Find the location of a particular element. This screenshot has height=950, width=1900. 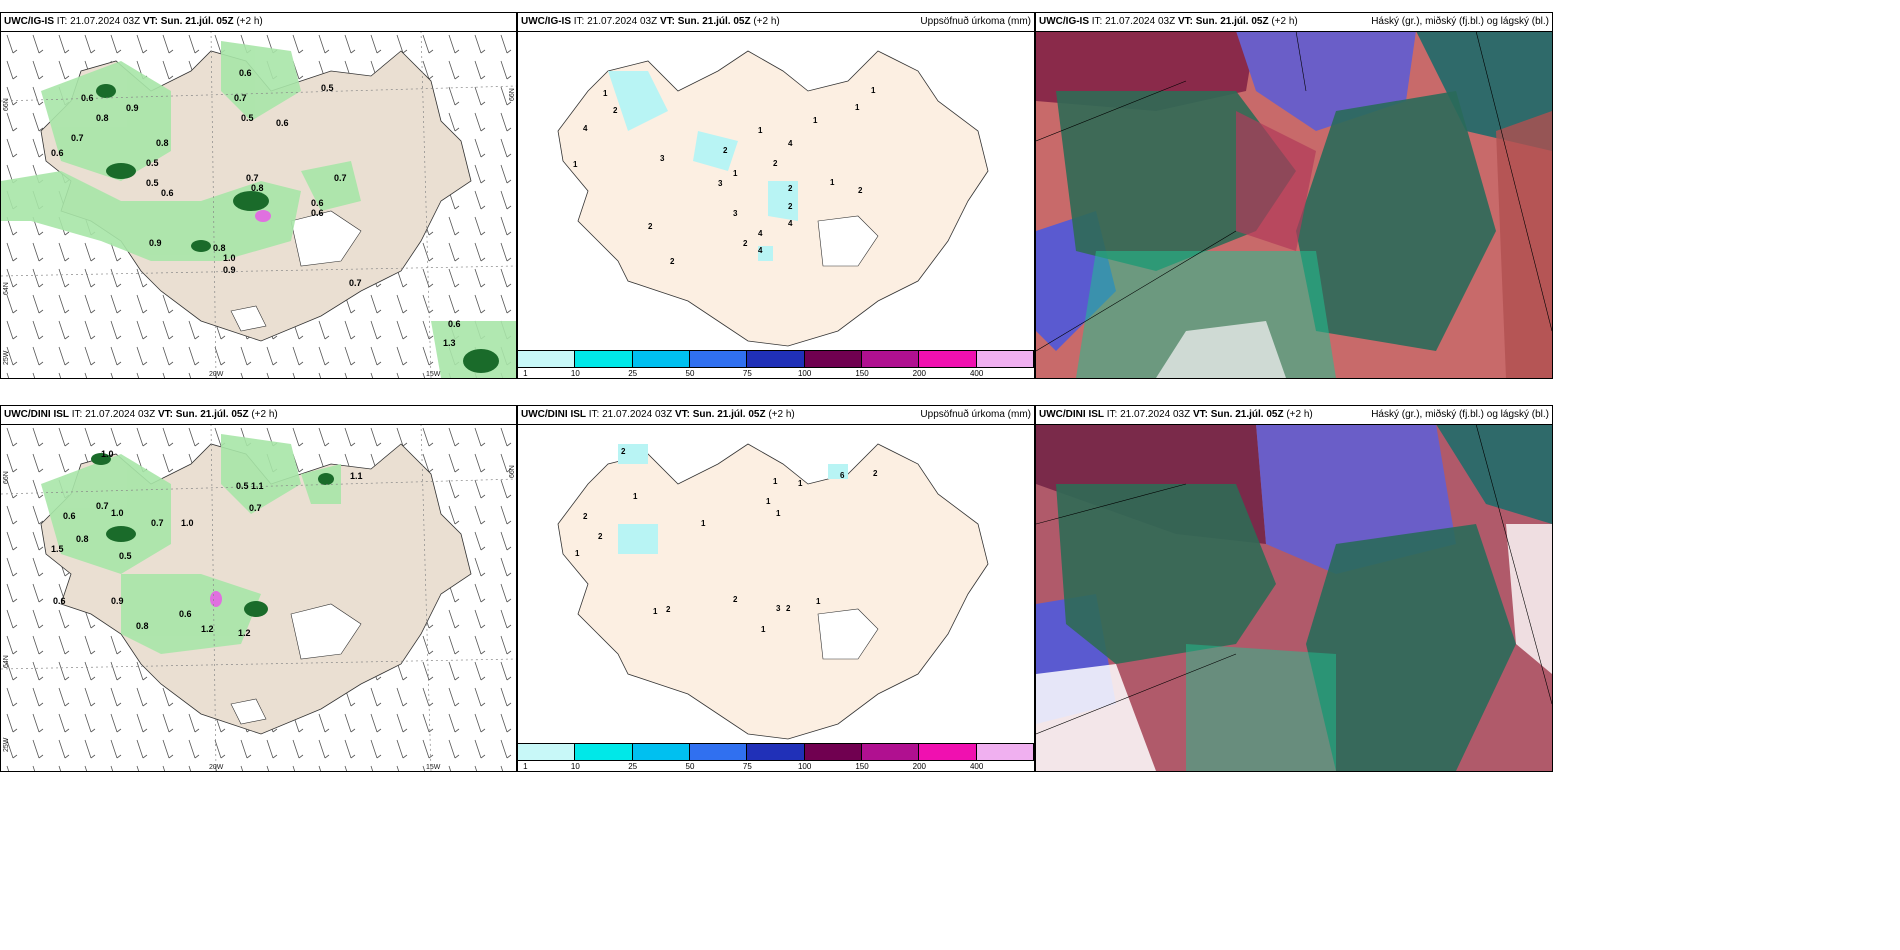

lat-label-66: 66N is located at coordinates (6, 104).